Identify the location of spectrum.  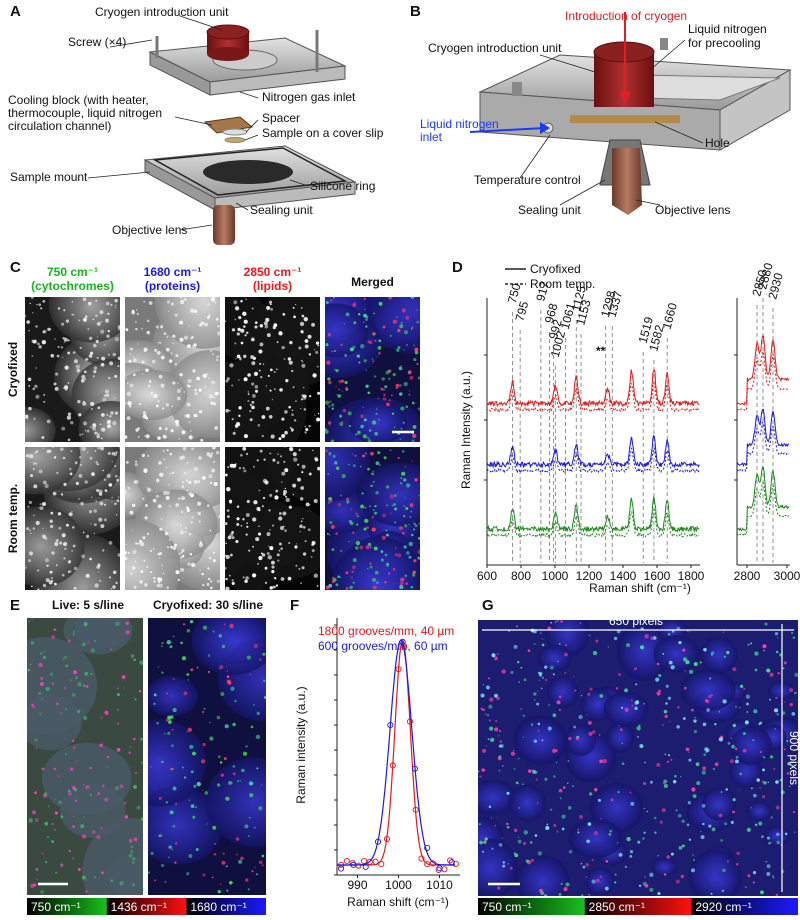
(593, 460).